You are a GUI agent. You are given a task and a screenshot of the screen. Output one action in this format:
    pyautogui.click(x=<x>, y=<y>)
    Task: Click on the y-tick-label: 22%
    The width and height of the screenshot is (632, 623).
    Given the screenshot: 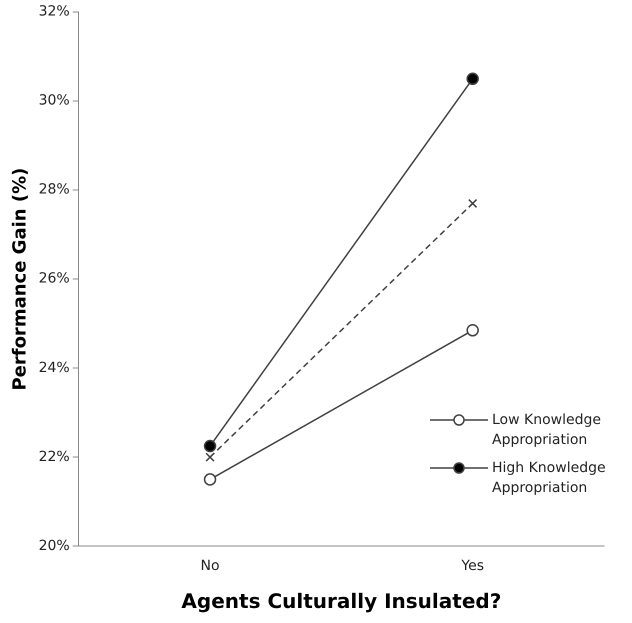 What is the action you would take?
    pyautogui.click(x=54, y=456)
    